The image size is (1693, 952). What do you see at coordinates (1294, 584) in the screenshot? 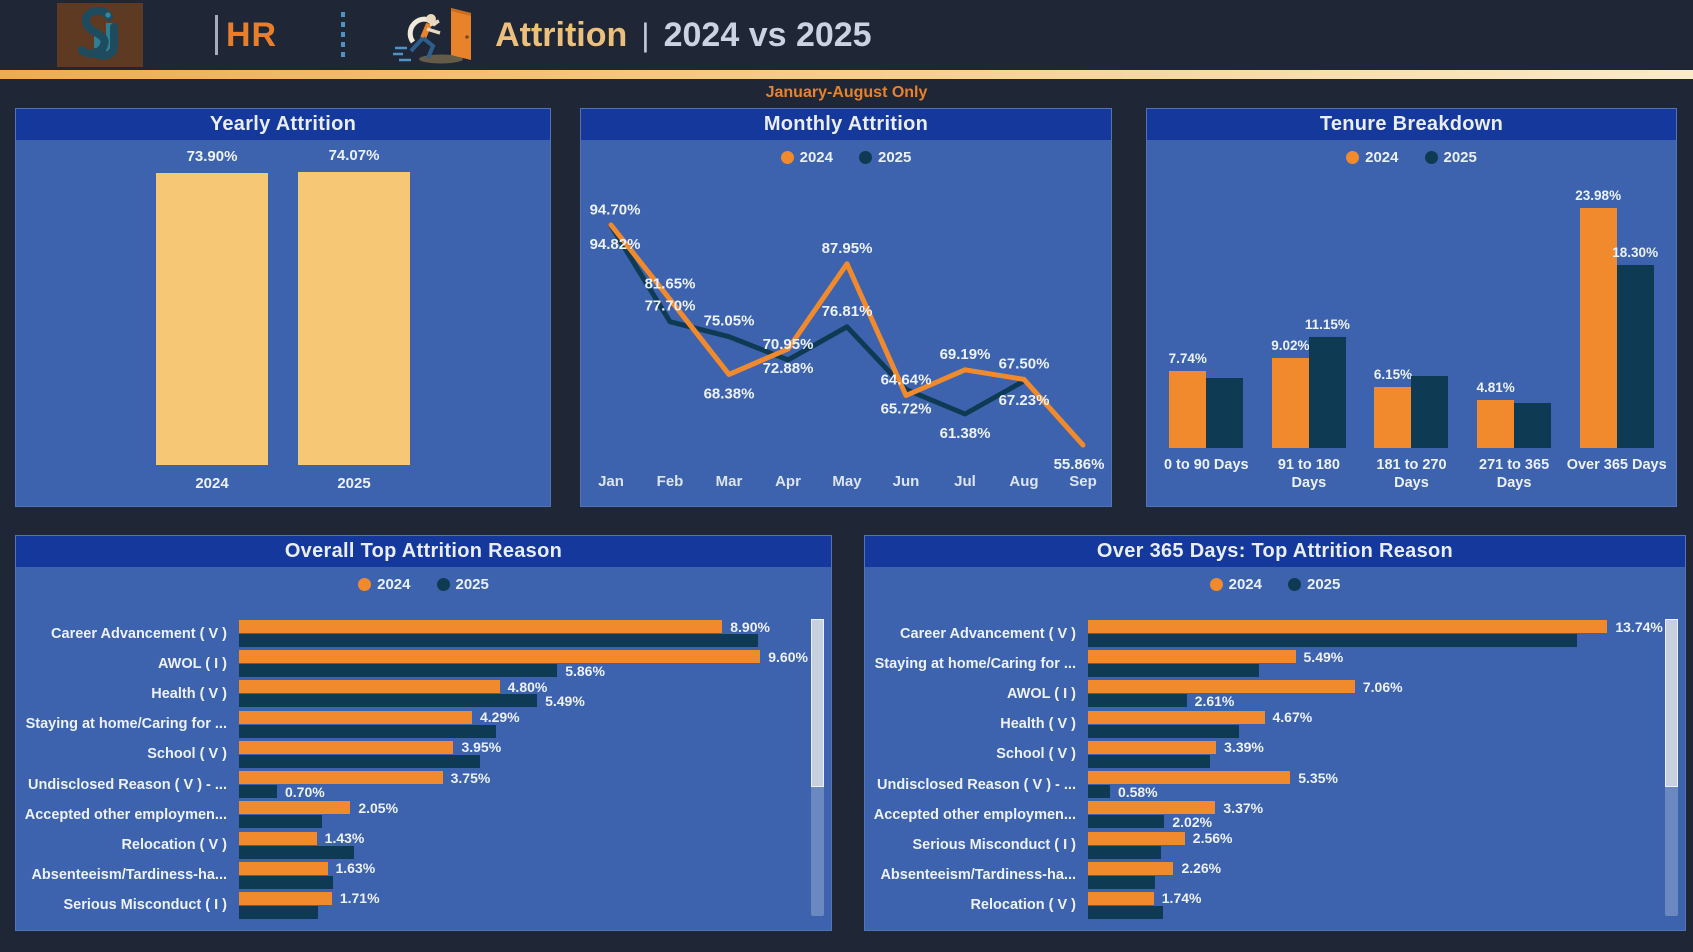
I see `legend-dot-2025` at bounding box center [1294, 584].